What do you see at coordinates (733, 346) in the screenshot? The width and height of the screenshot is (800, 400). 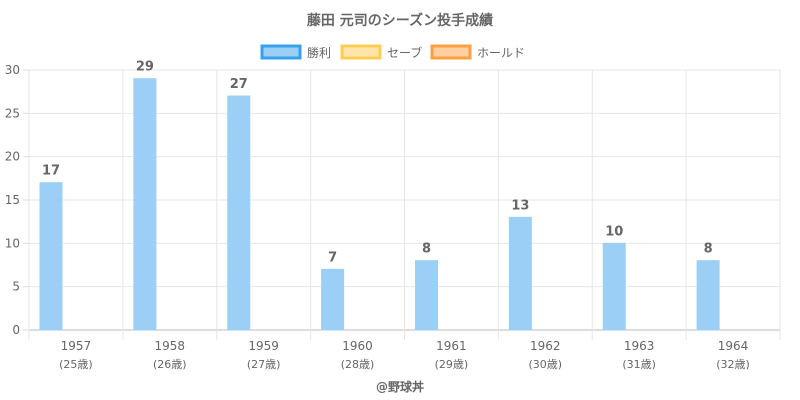 I see `x-tick-label: 1964` at bounding box center [733, 346].